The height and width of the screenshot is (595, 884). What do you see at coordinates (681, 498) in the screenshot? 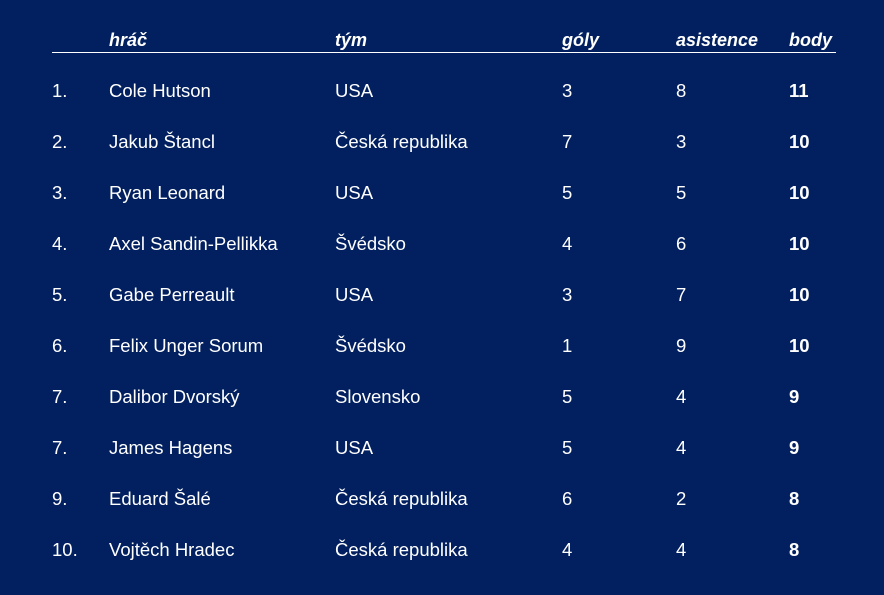
I see `assists-cell: 2` at bounding box center [681, 498].